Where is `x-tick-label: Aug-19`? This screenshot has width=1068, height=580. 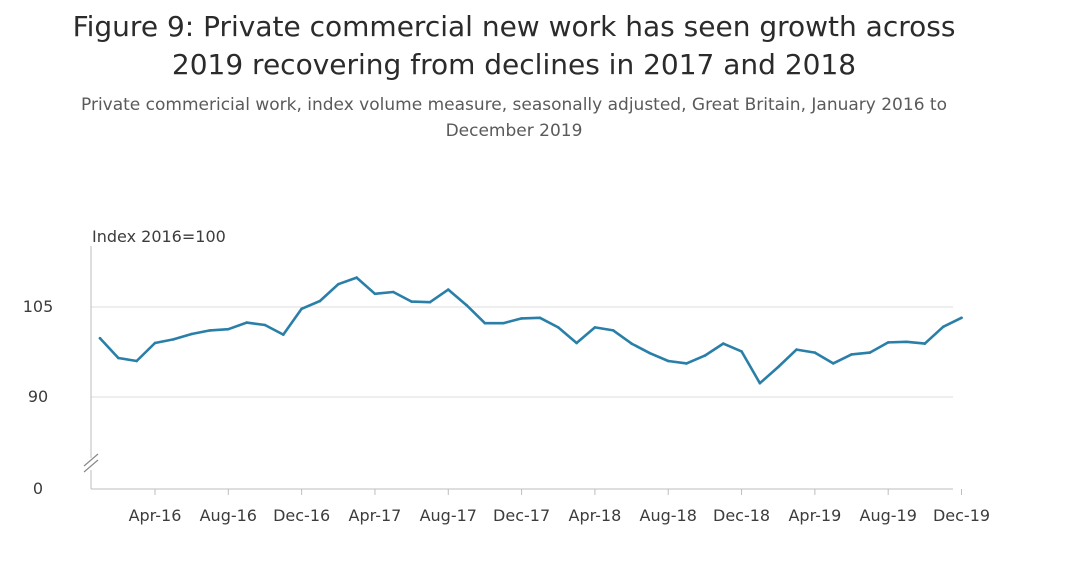
x-tick-label: Aug-19 is located at coordinates (888, 515).